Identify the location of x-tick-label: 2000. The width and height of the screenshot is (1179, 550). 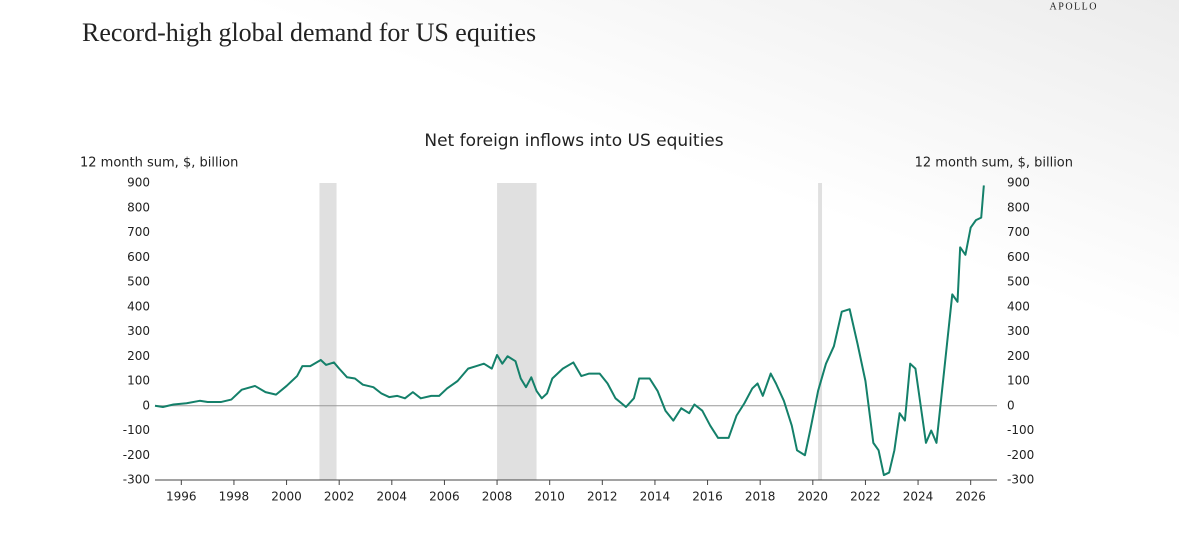
(286, 497).